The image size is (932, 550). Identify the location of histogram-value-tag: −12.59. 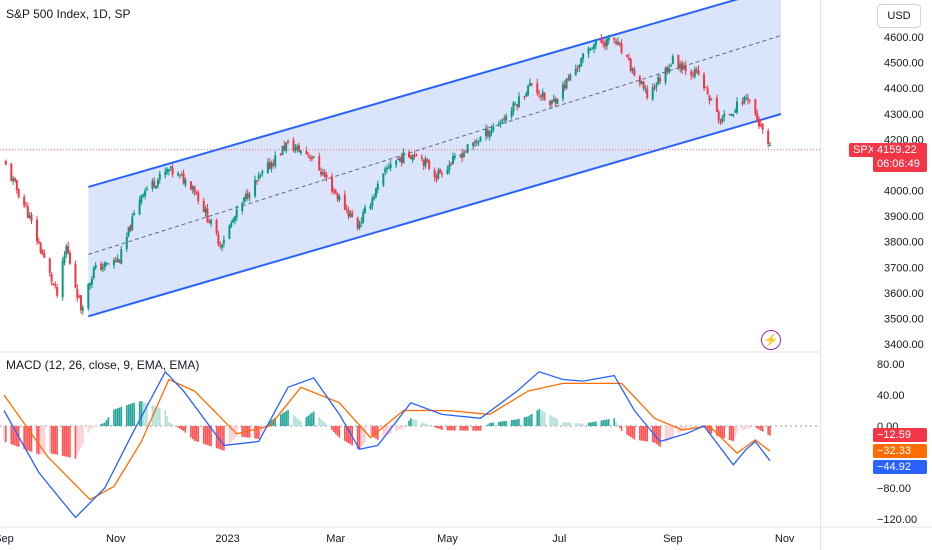
(900, 435).